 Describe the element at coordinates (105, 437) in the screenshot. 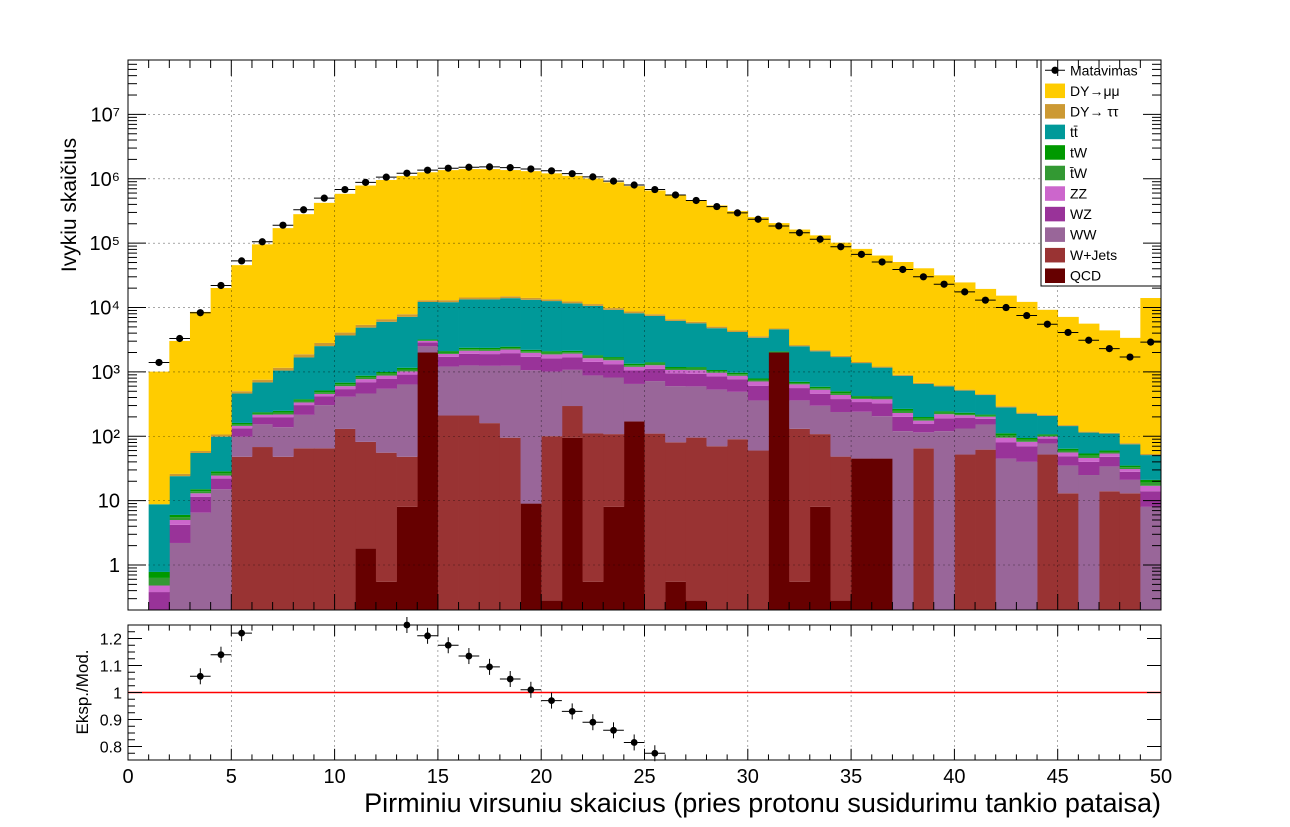

I see `y-tick-label: 10²` at that location.